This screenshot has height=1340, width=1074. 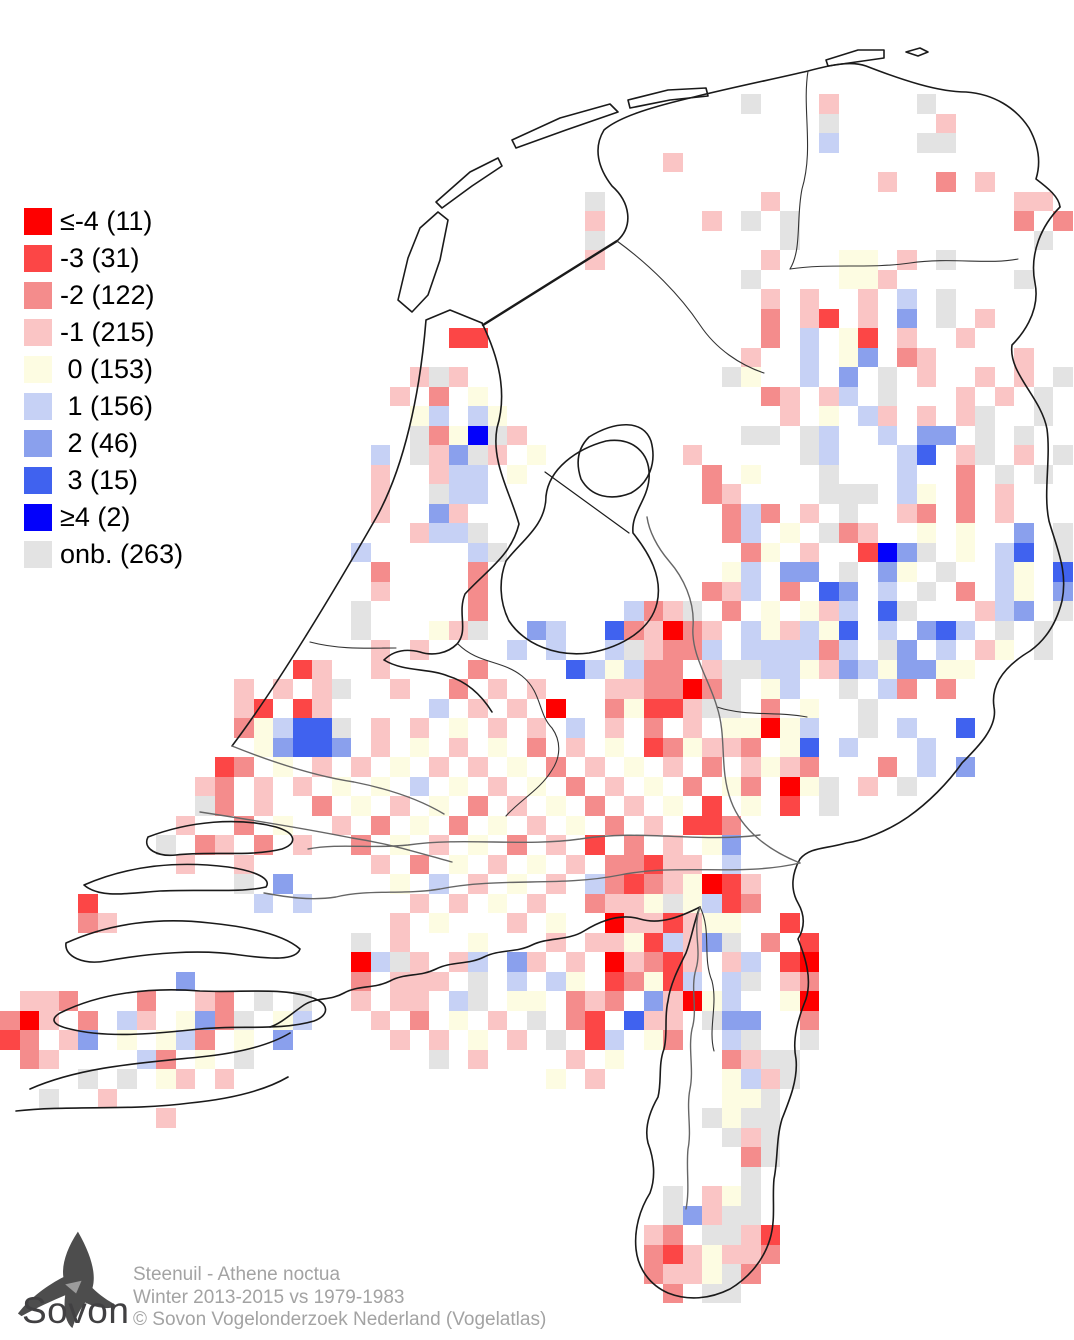 What do you see at coordinates (99, 443) in the screenshot?
I see `legend-label: 2 (46)` at bounding box center [99, 443].